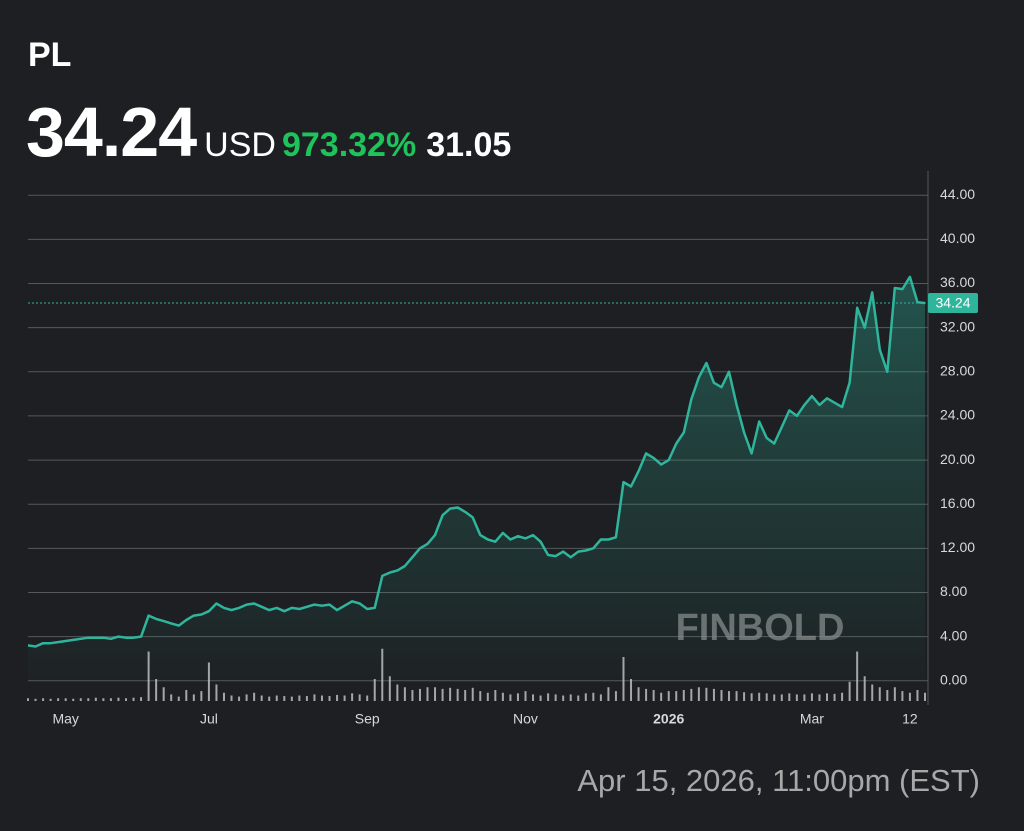 The height and width of the screenshot is (831, 1024). I want to click on price: 34.24, so click(111, 132).